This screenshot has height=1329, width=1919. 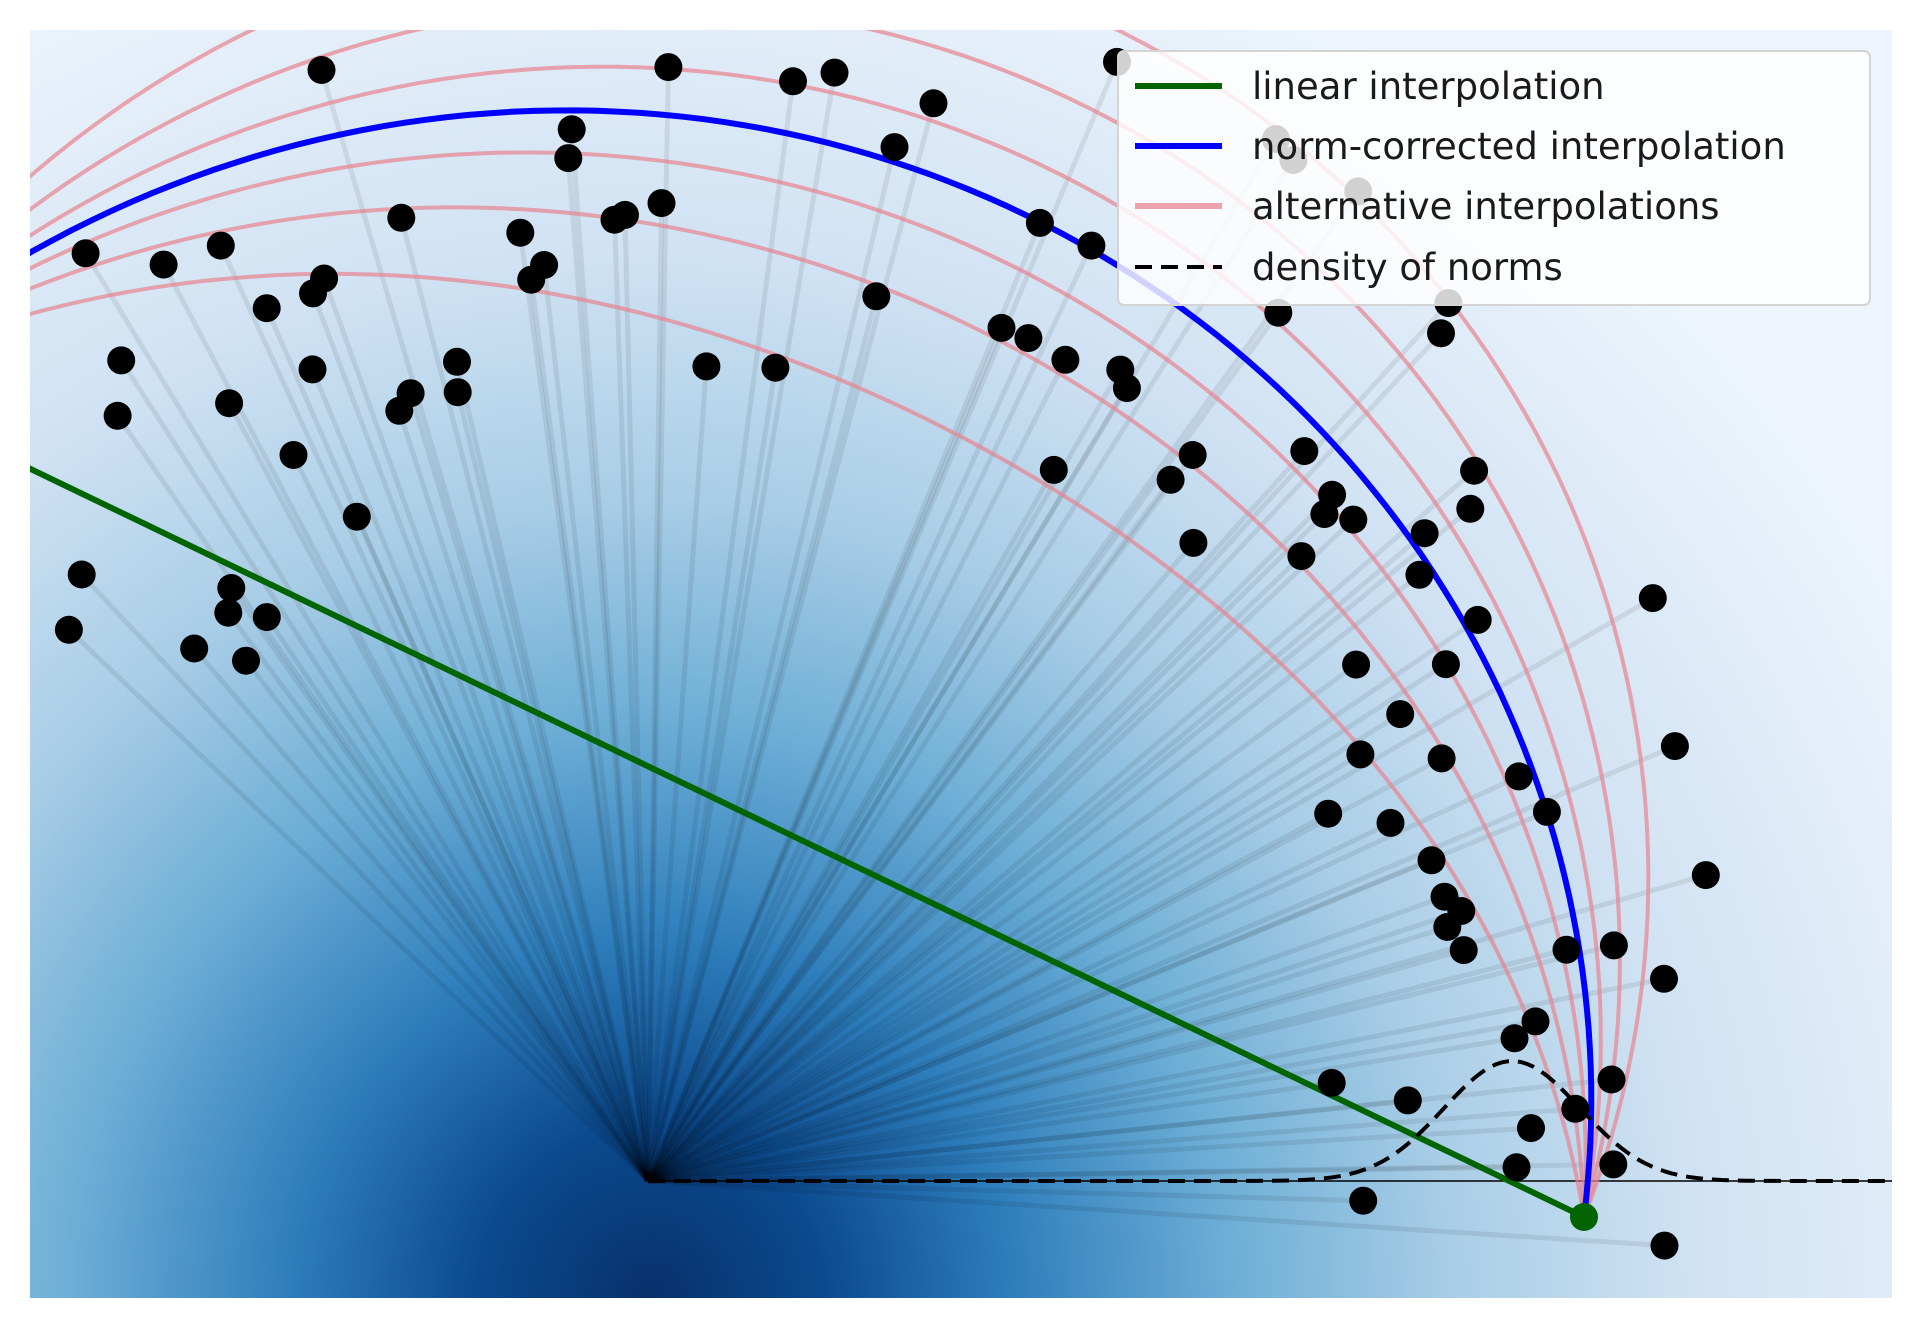 I want to click on legend-box, so click(x=1494, y=178).